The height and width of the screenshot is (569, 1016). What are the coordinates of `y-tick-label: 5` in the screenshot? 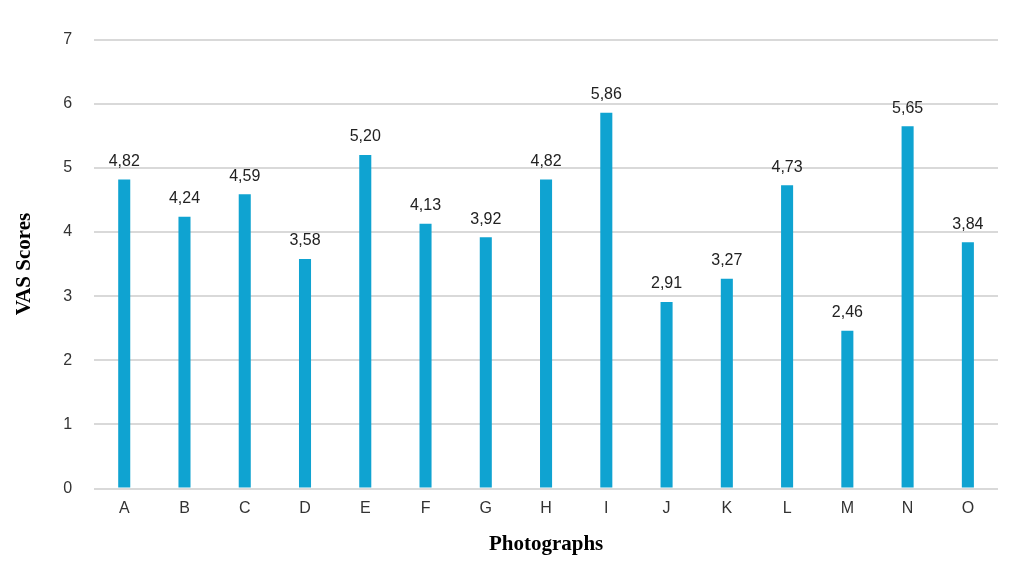 It's located at (68, 167).